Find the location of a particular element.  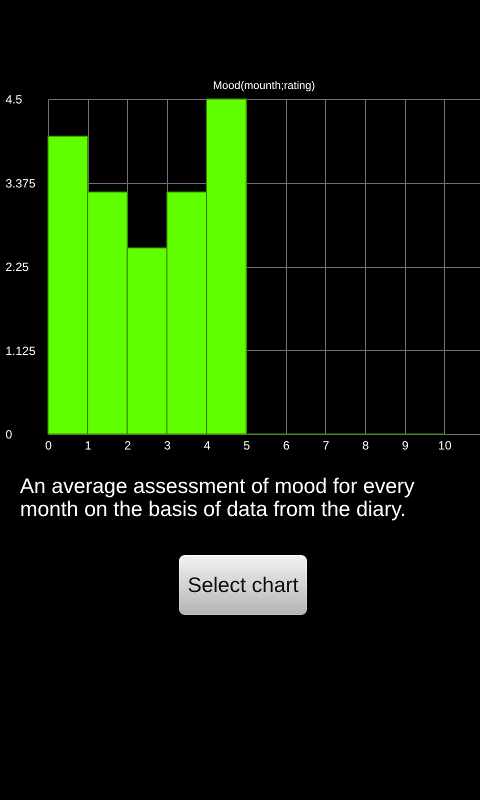

text: Select chart is located at coordinates (243, 585).